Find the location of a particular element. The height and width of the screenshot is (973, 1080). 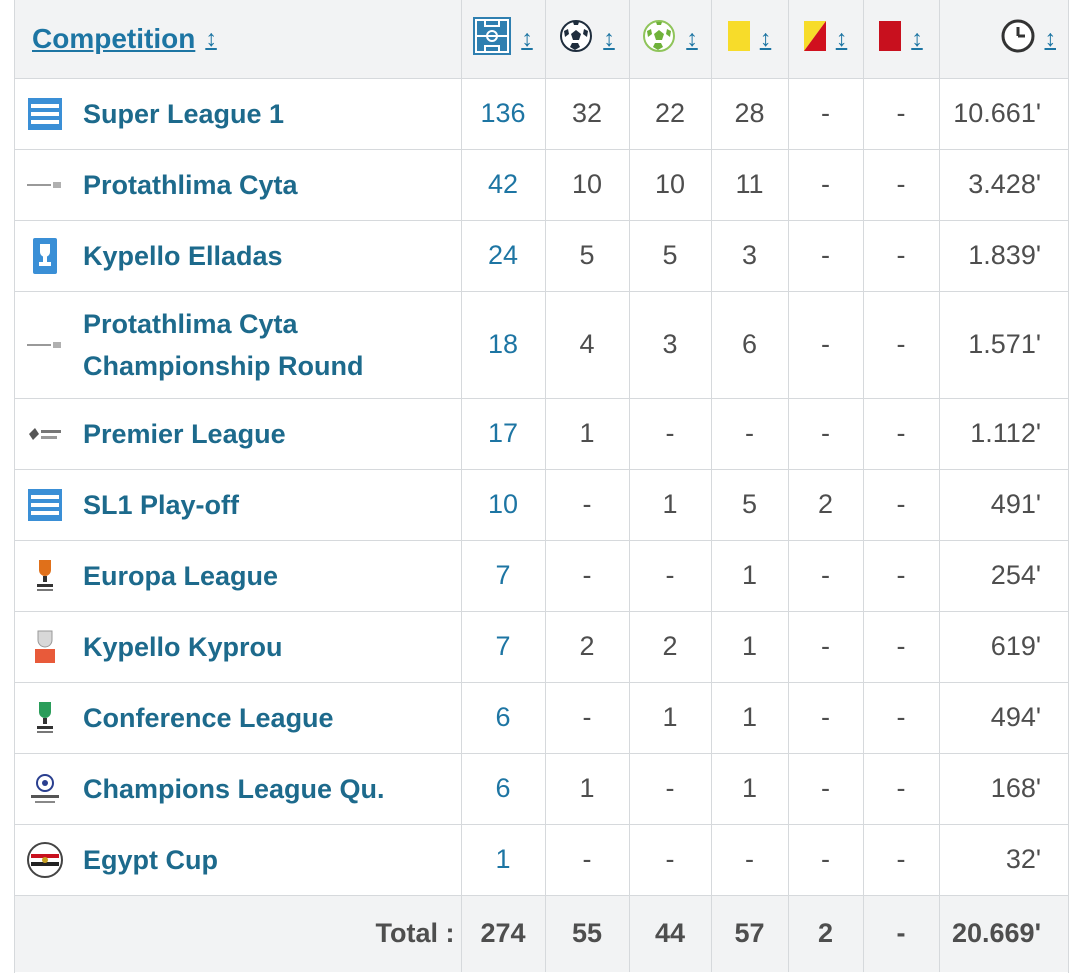

competition-link: Egypt Cup is located at coordinates (150, 859).